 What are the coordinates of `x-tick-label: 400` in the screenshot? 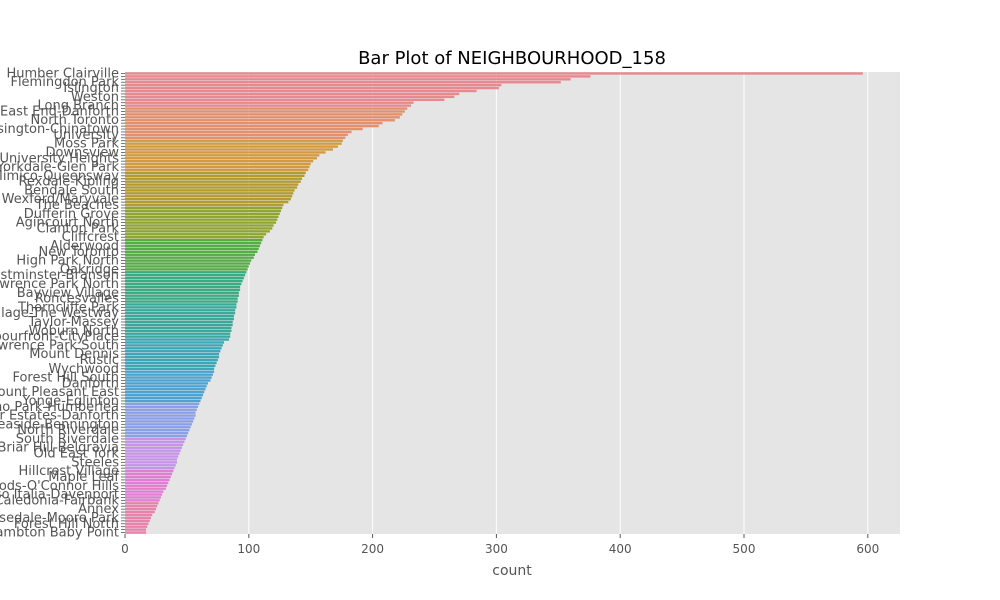 It's located at (620, 549).